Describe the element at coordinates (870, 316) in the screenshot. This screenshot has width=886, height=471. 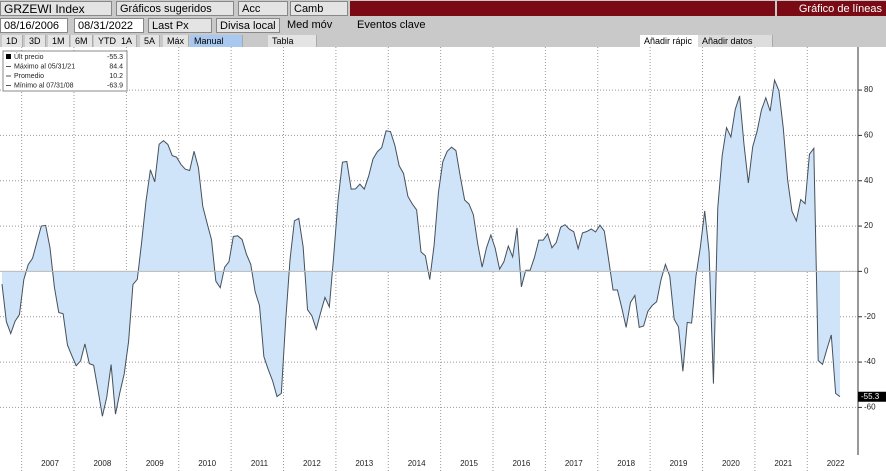
I see `y-tick-label: -20` at that location.